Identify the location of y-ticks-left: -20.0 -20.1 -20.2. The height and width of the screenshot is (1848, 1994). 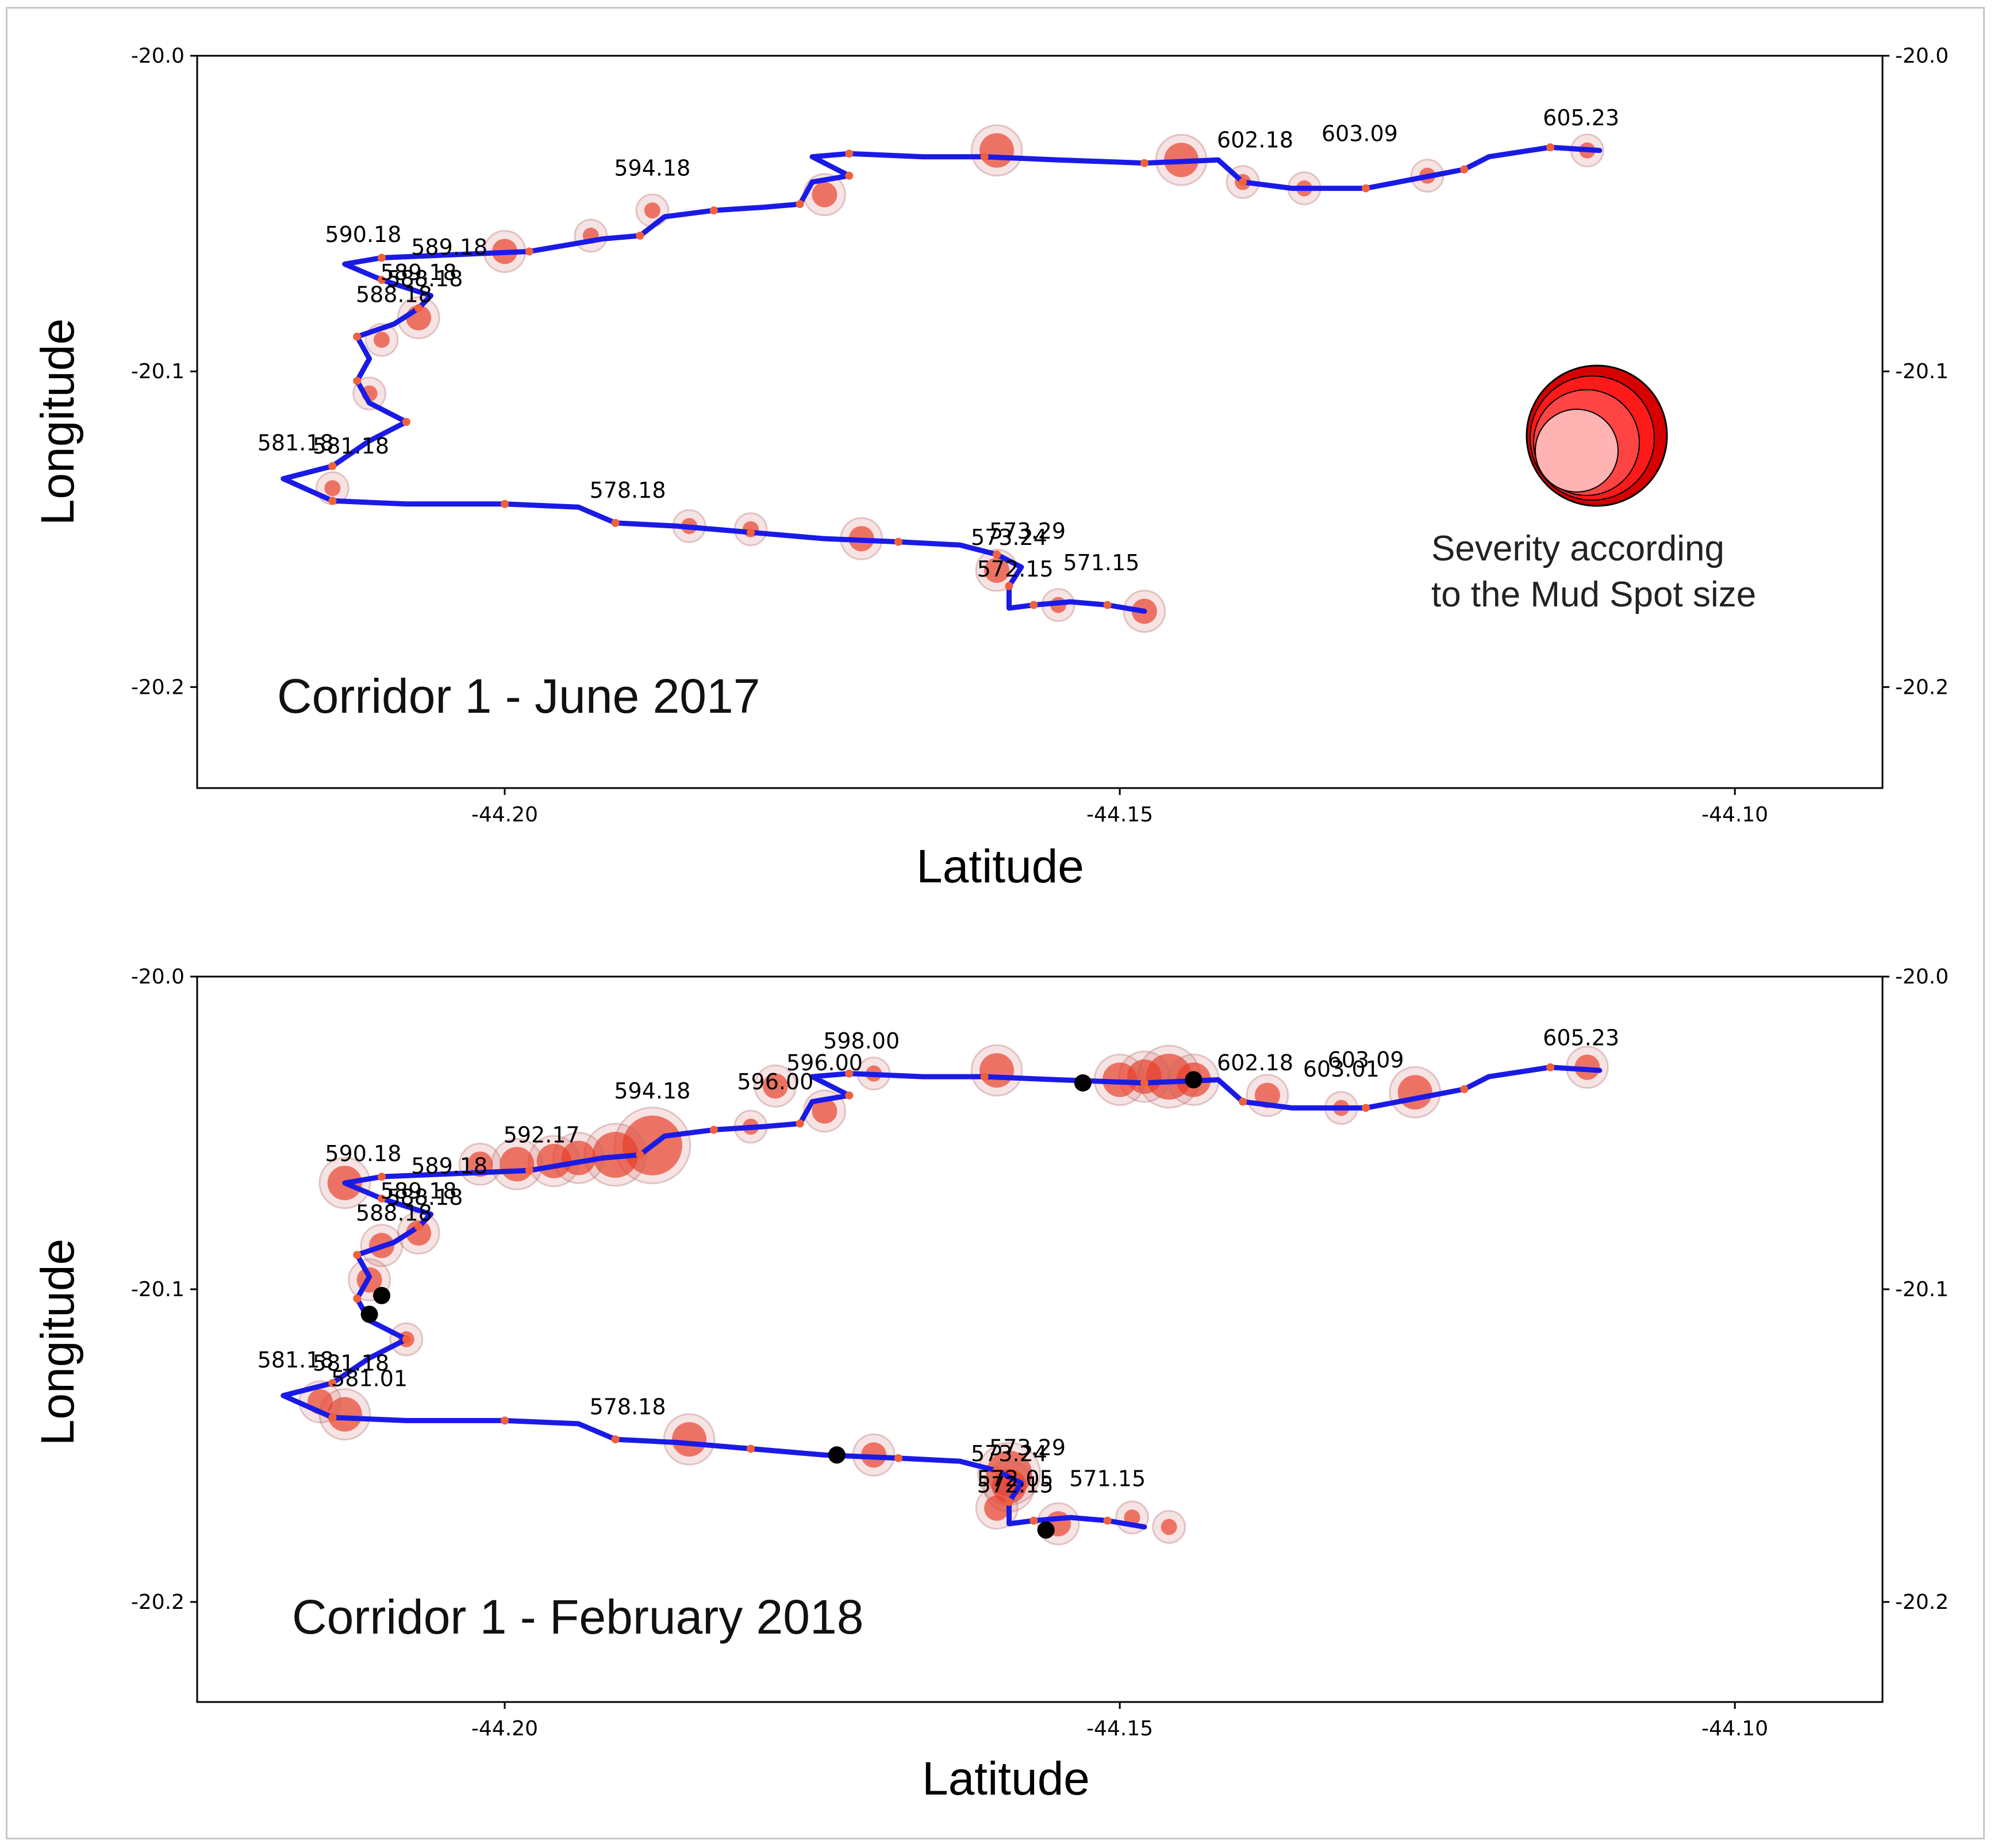
(164, 1289).